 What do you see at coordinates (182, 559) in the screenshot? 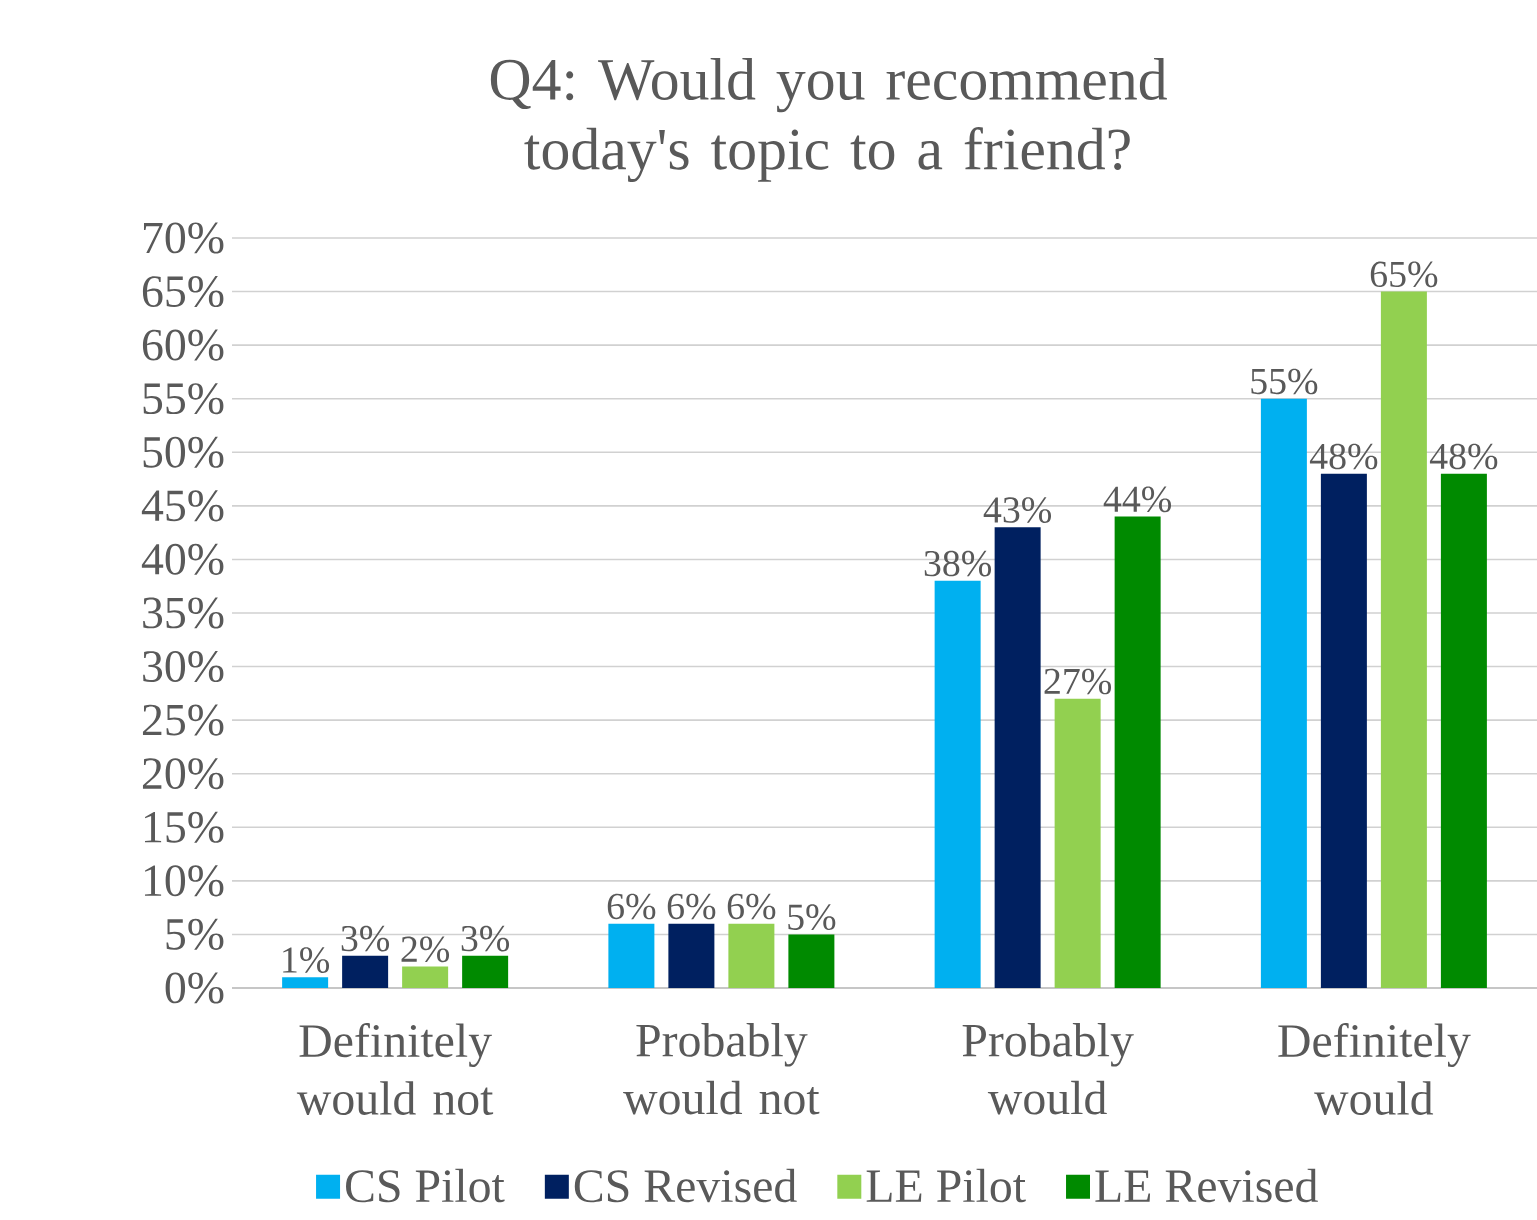
I see `y-tick-label: 40%` at bounding box center [182, 559].